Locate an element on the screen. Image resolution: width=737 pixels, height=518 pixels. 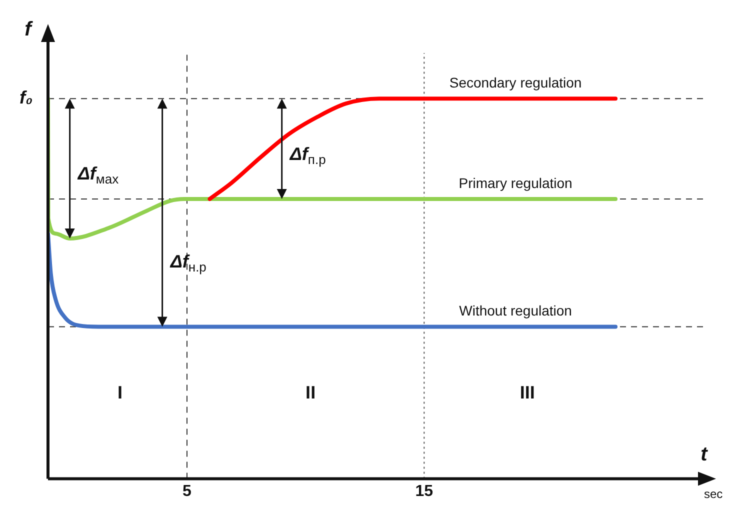
annotation: II is located at coordinates (311, 392).